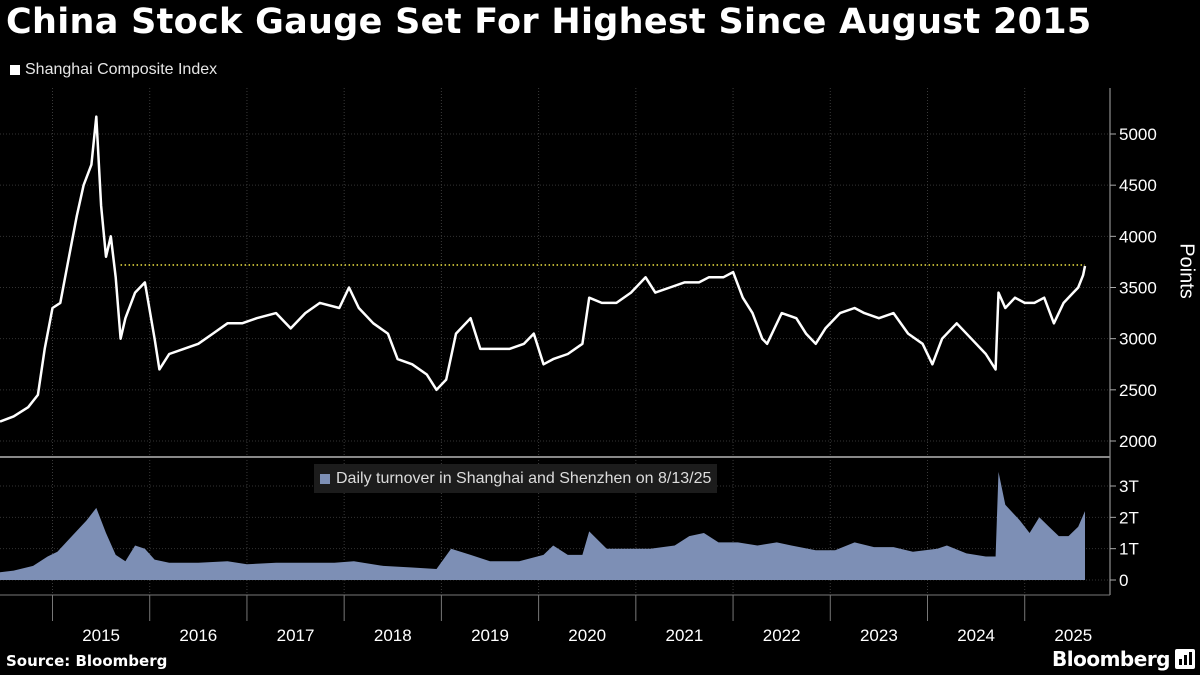  I want to click on bloomberg-chart-icon, so click(1185, 659).